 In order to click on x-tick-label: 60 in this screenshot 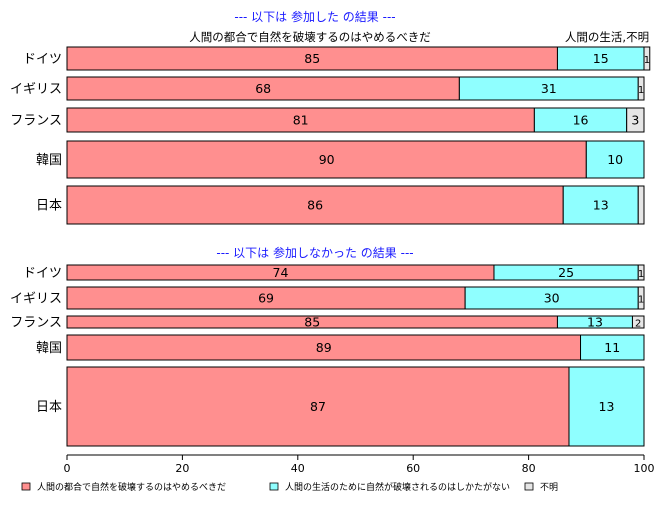, I will do `click(413, 468)`.